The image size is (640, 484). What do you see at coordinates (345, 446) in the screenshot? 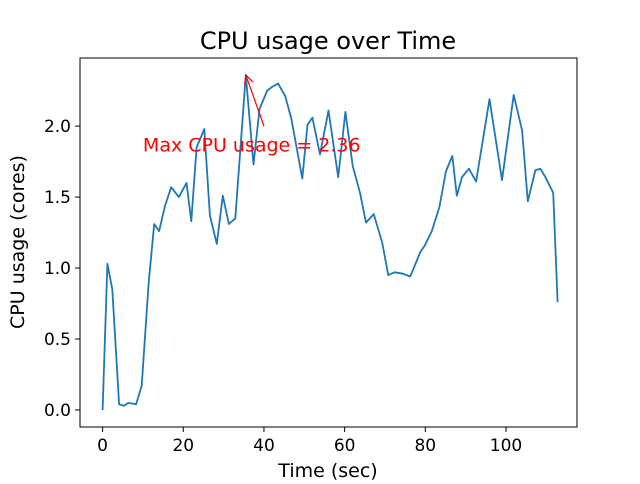
I see `x-tick-label: 60` at bounding box center [345, 446].